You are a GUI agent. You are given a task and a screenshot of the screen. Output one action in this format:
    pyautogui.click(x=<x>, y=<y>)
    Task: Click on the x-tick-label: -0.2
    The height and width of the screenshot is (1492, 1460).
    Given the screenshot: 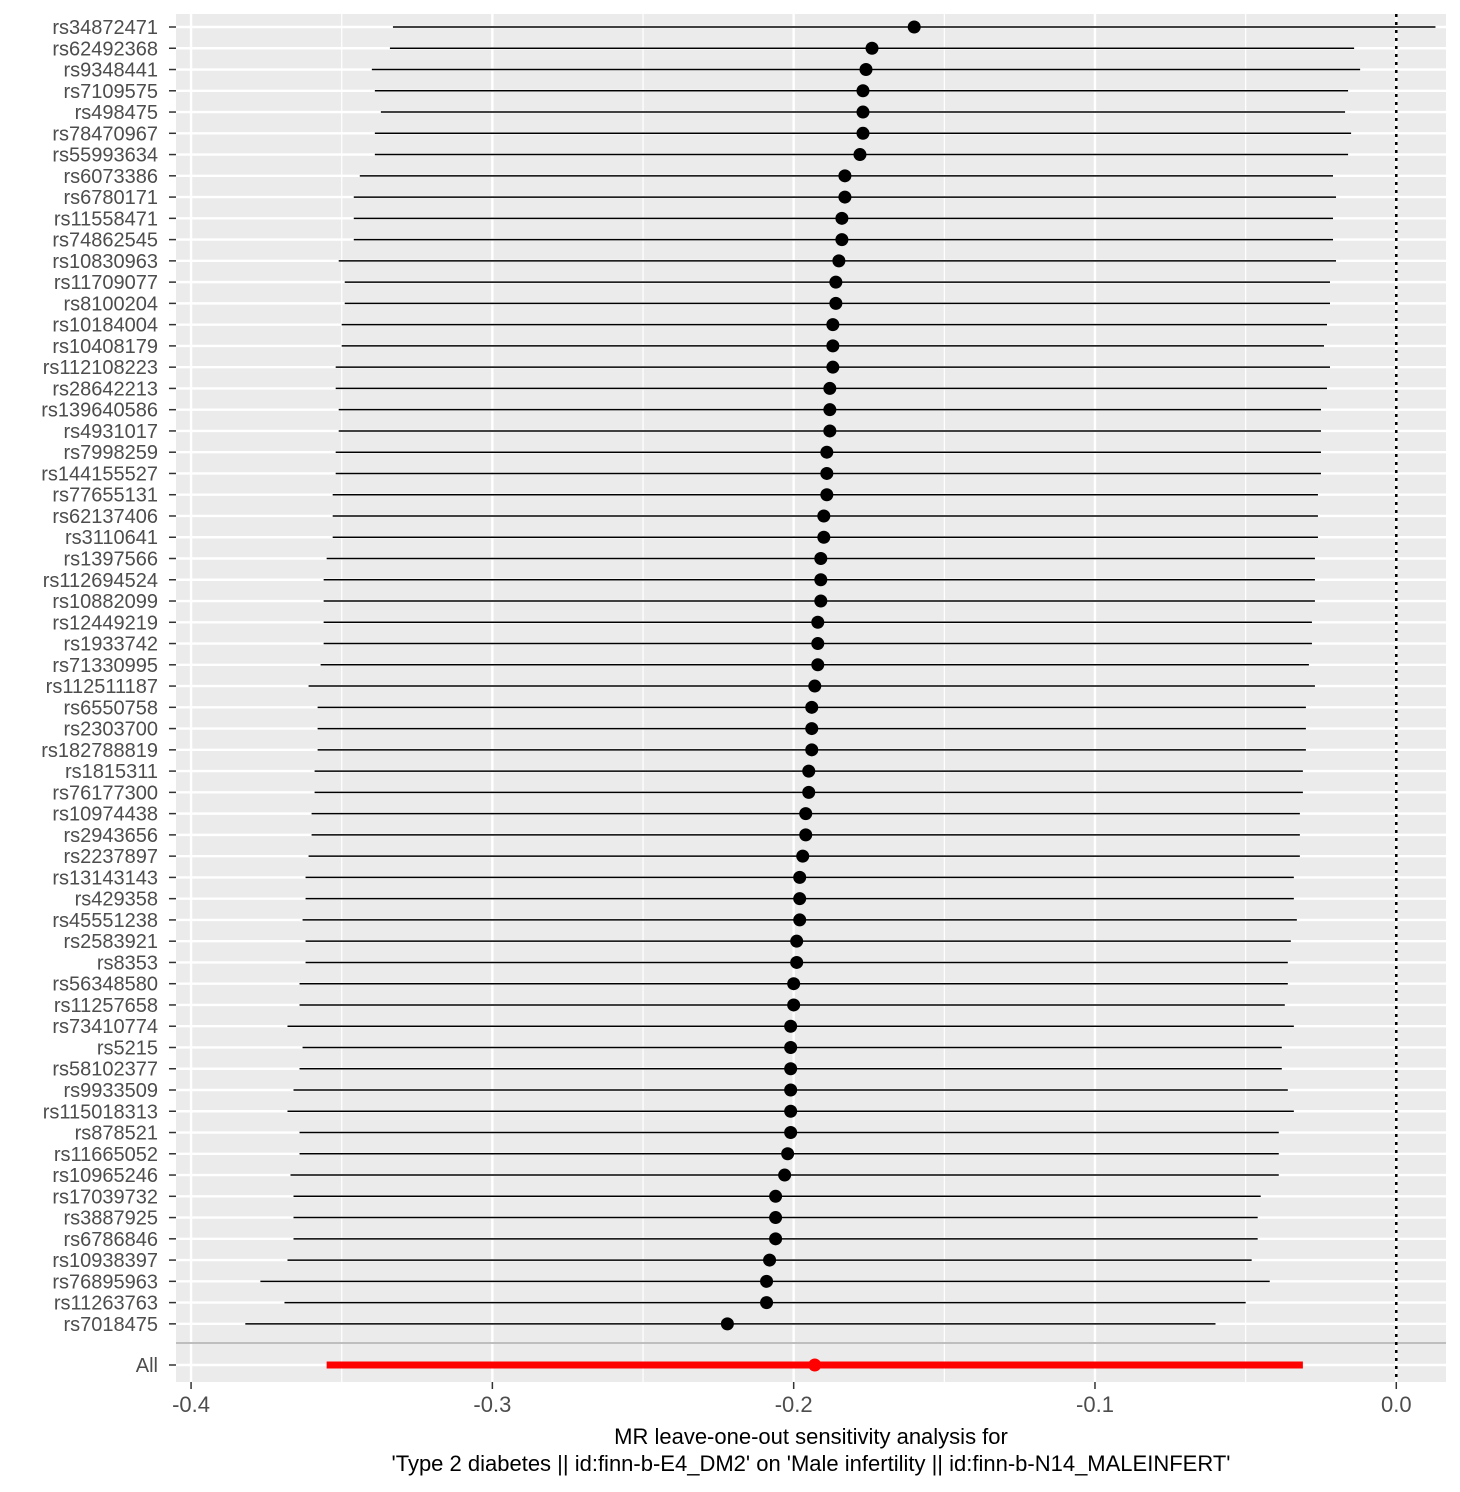 What is the action you would take?
    pyautogui.click(x=794, y=1404)
    